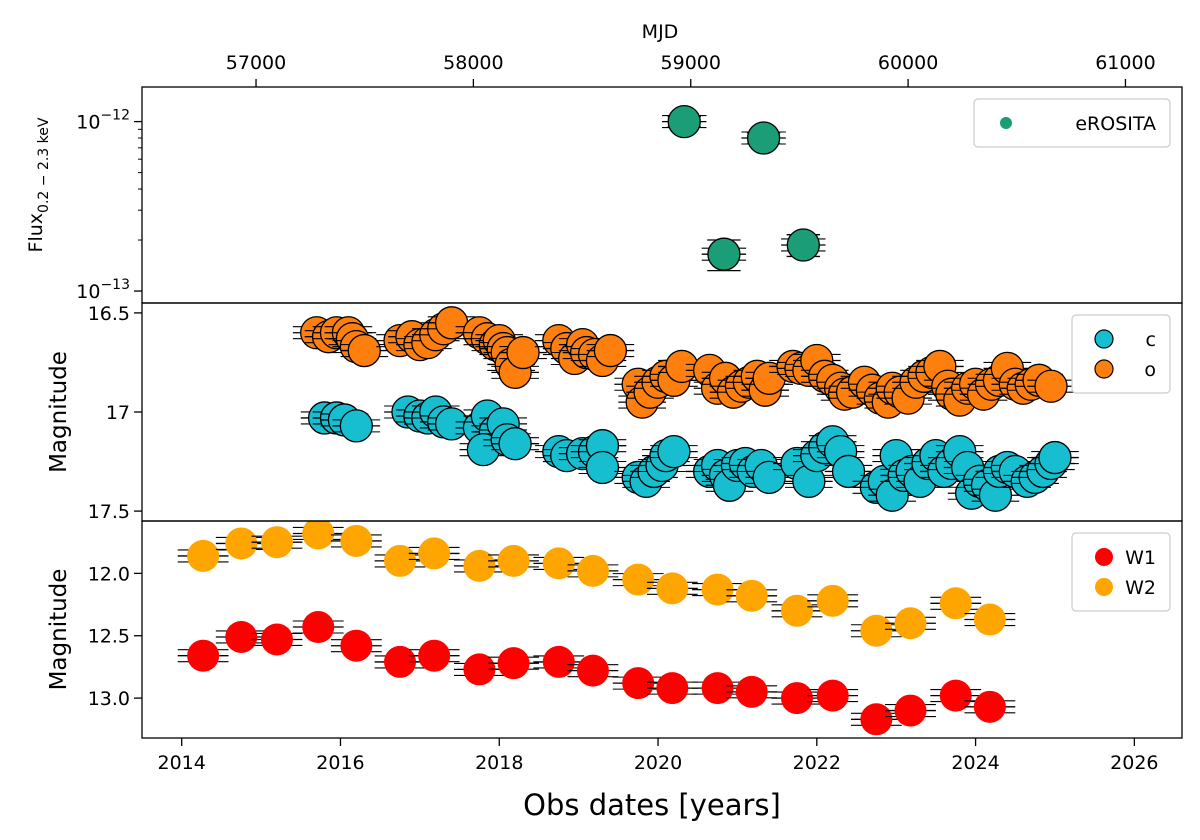  Describe the element at coordinates (652, 805) in the screenshot. I see `x-axis-label: Obs dates [years]` at that location.